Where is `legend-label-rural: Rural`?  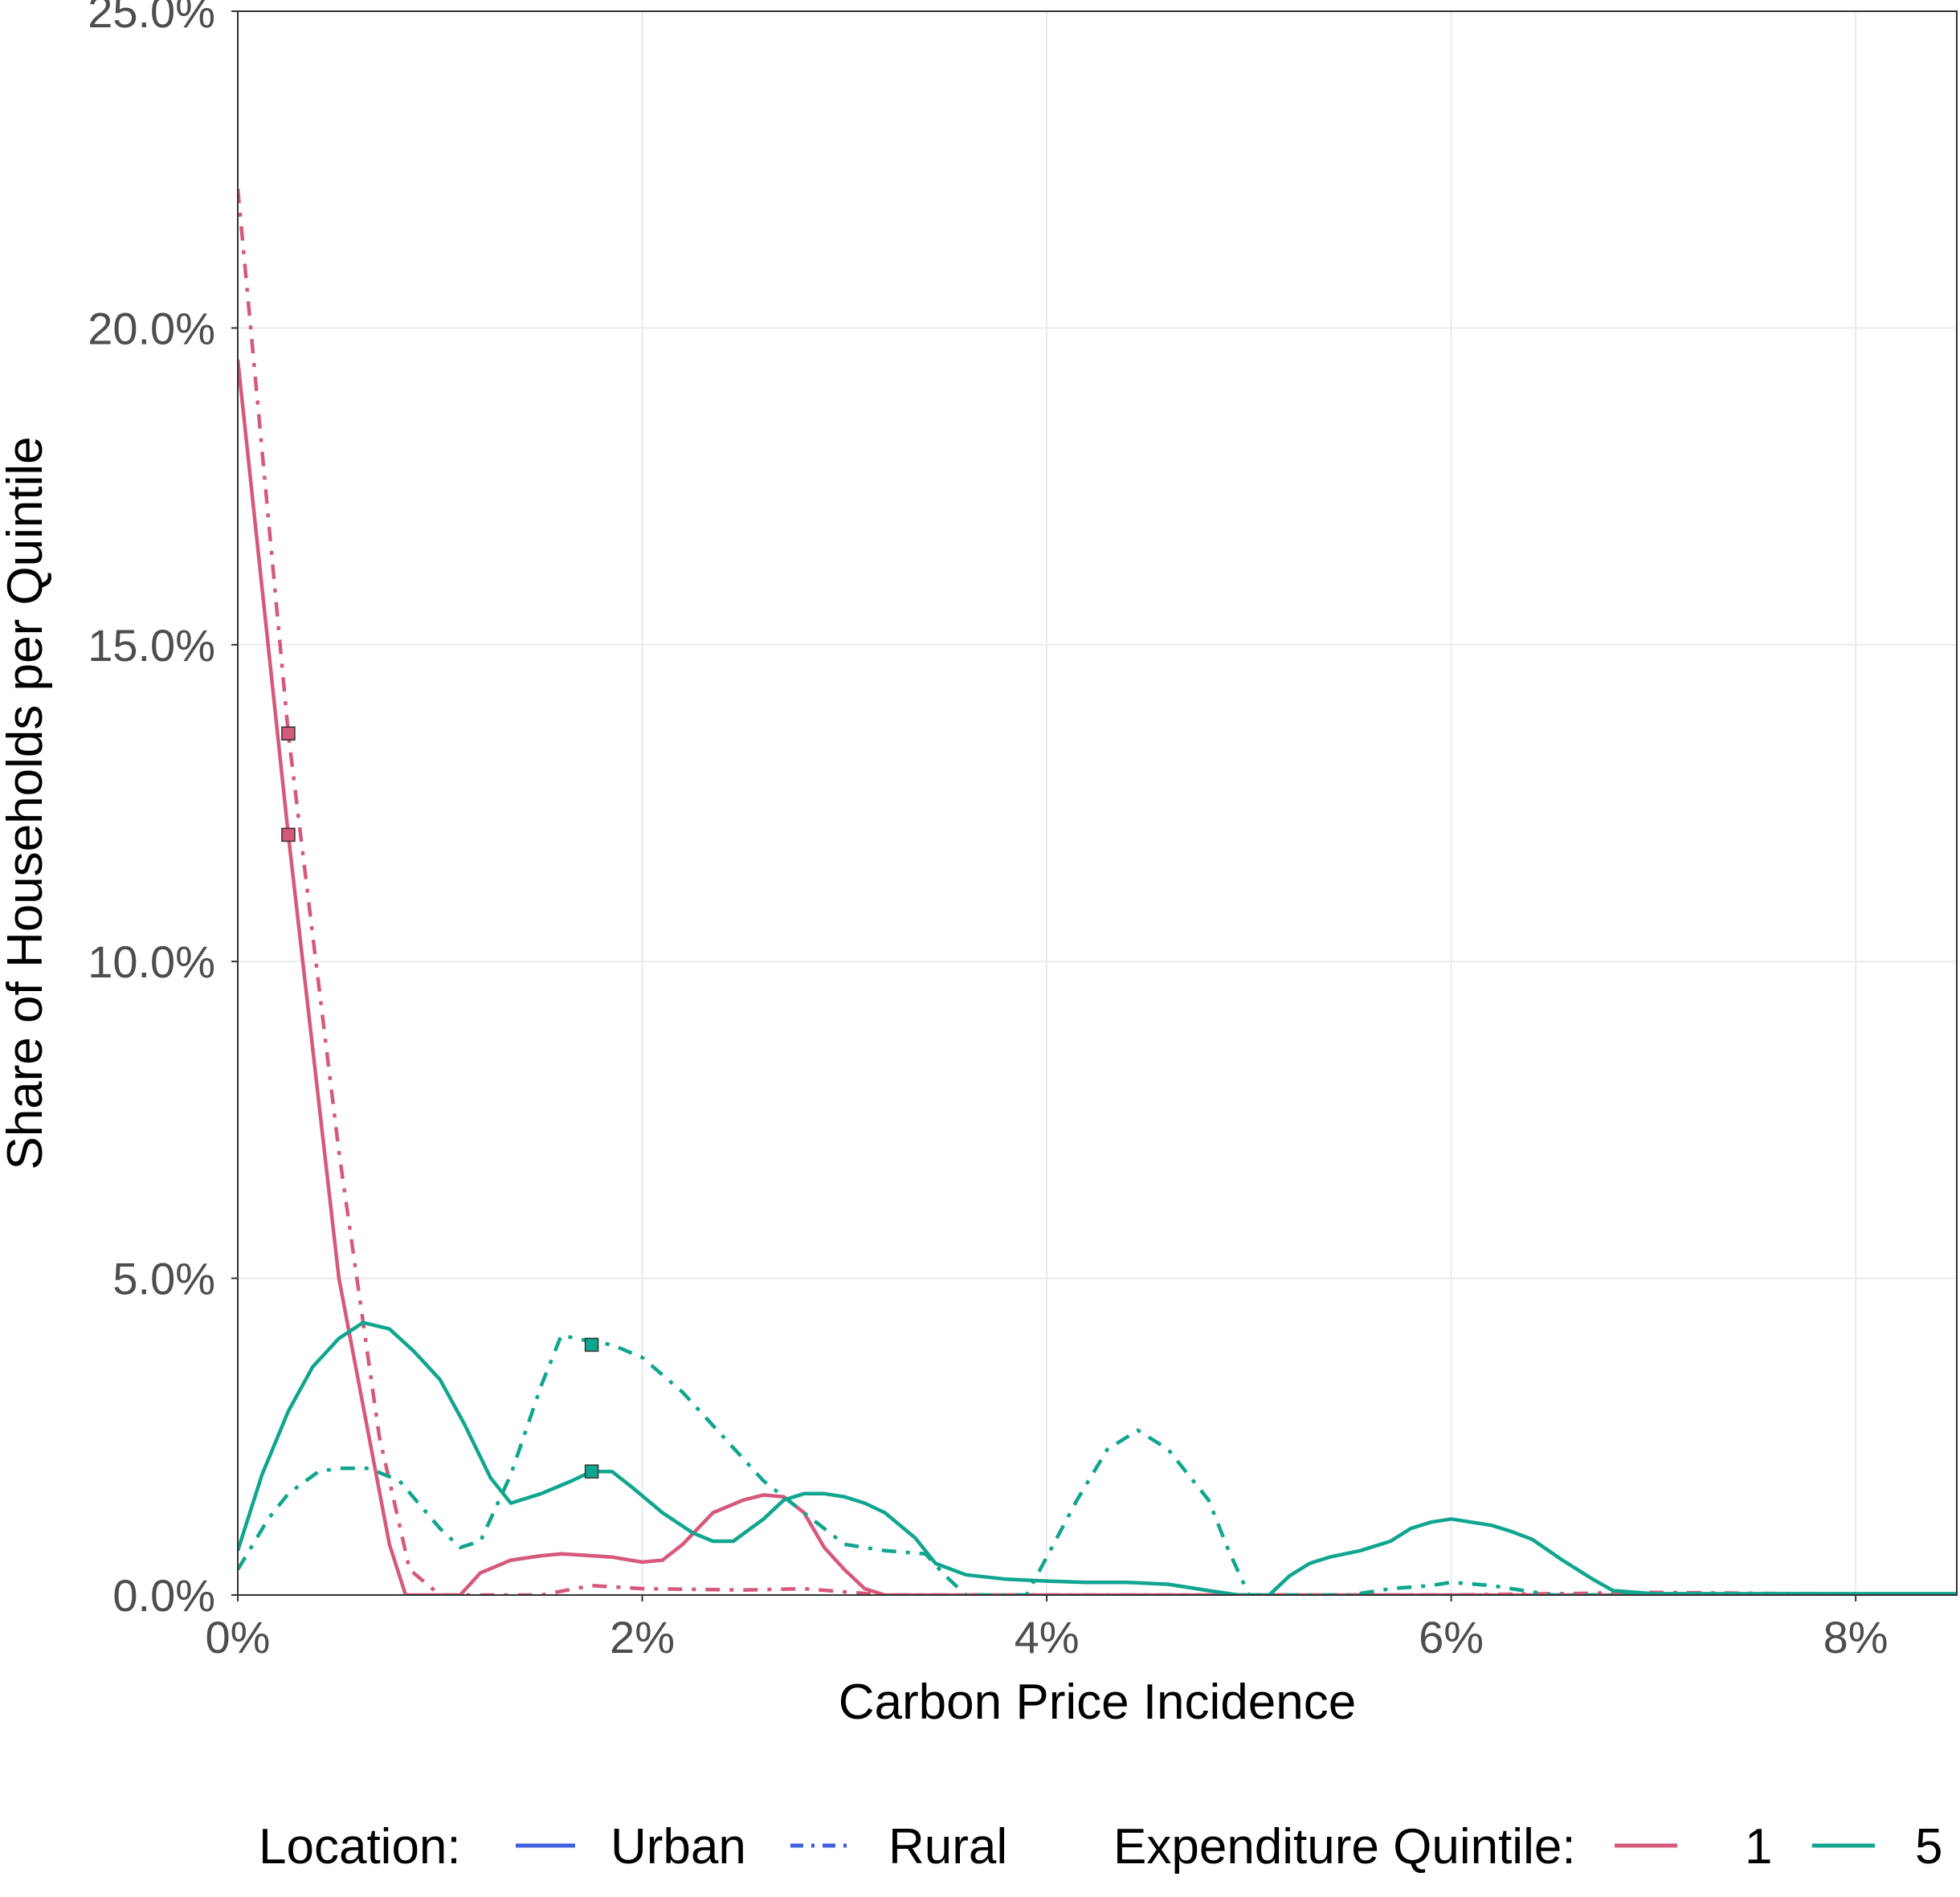 legend-label-rural: Rural is located at coordinates (947, 1847).